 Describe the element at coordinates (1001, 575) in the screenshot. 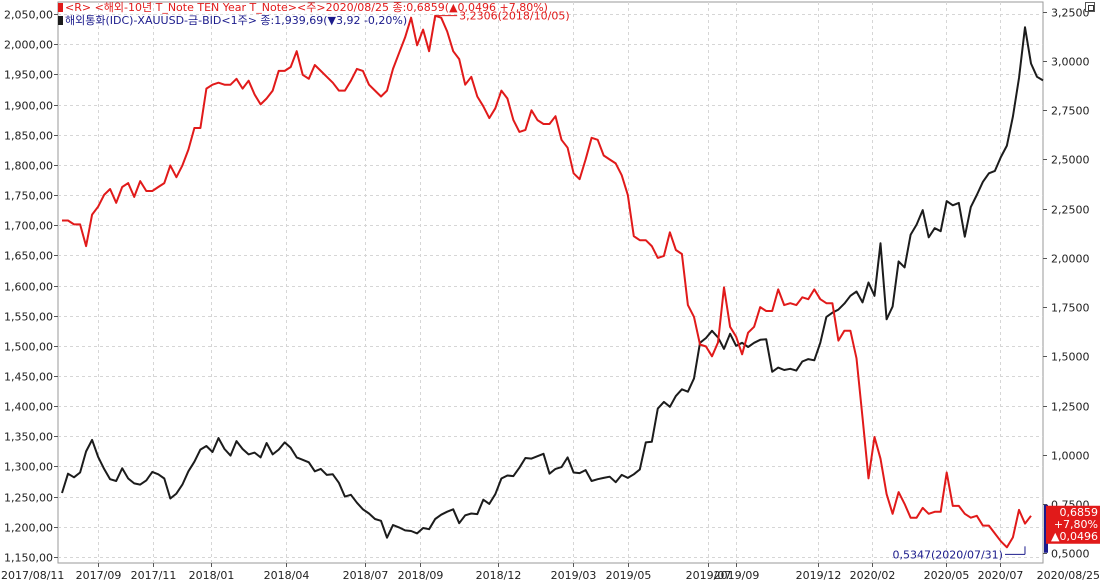

I see `x-axis-tick-label: 2020/07` at that location.